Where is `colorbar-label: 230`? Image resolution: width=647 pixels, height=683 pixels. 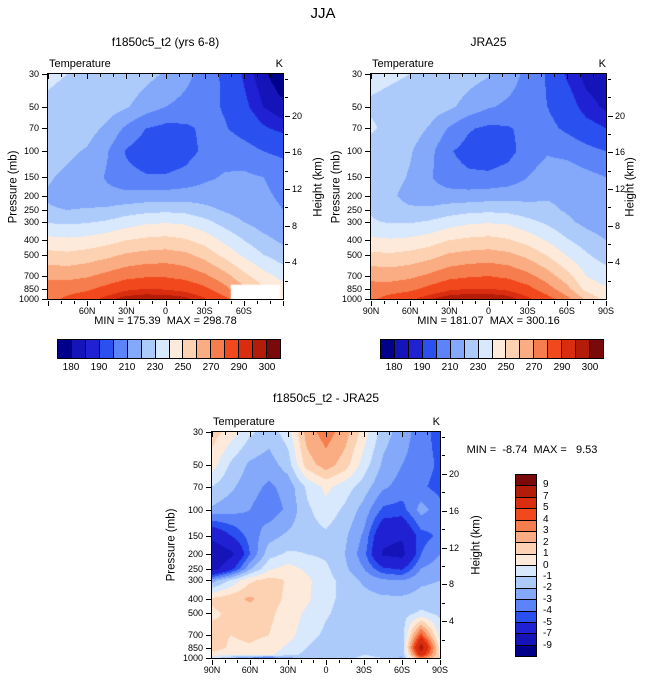
colorbar-label: 230 is located at coordinates (155, 367).